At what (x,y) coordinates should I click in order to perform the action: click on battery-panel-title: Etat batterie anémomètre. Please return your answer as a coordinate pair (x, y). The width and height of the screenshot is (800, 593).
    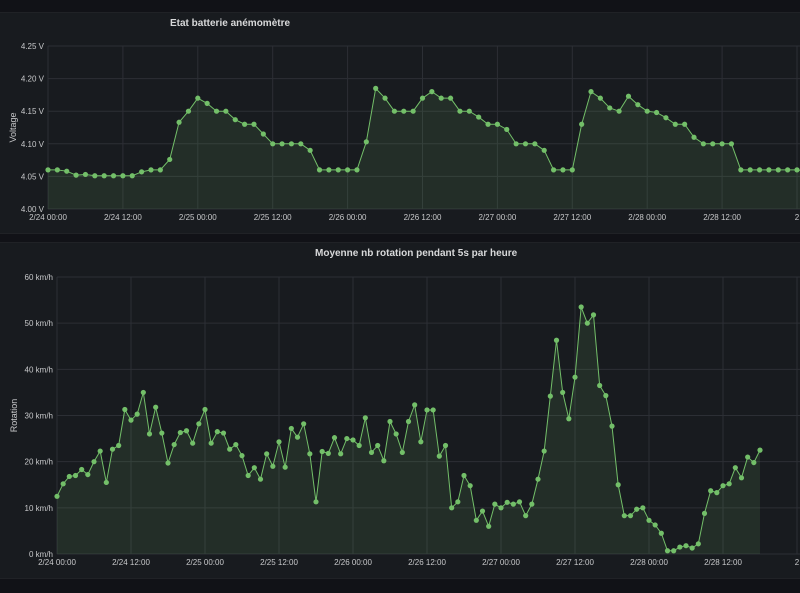
    Looking at the image, I should click on (230, 23).